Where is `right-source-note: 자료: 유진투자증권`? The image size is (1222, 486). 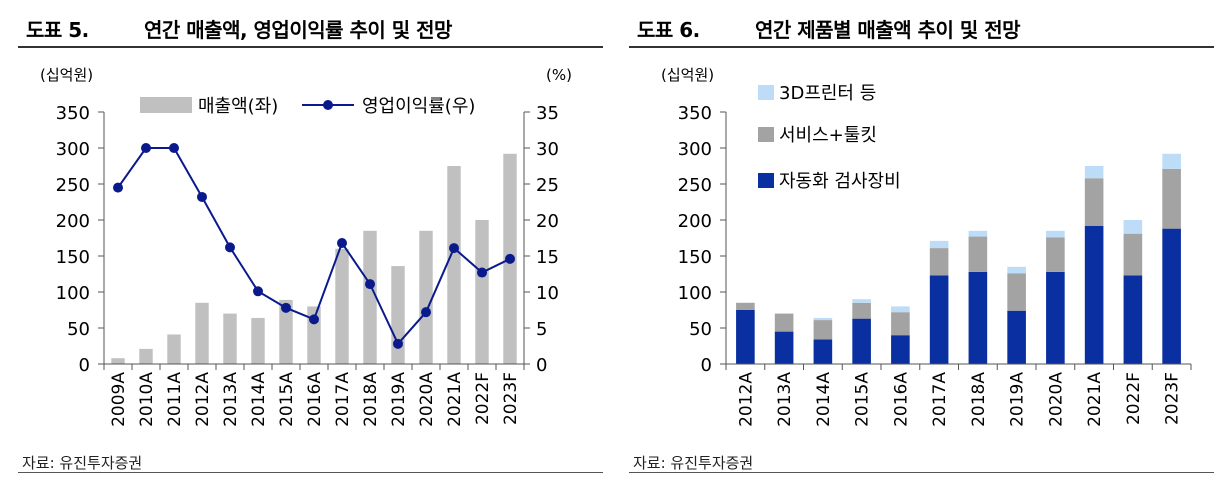 right-source-note: 자료: 유진투자증권 is located at coordinates (693, 463).